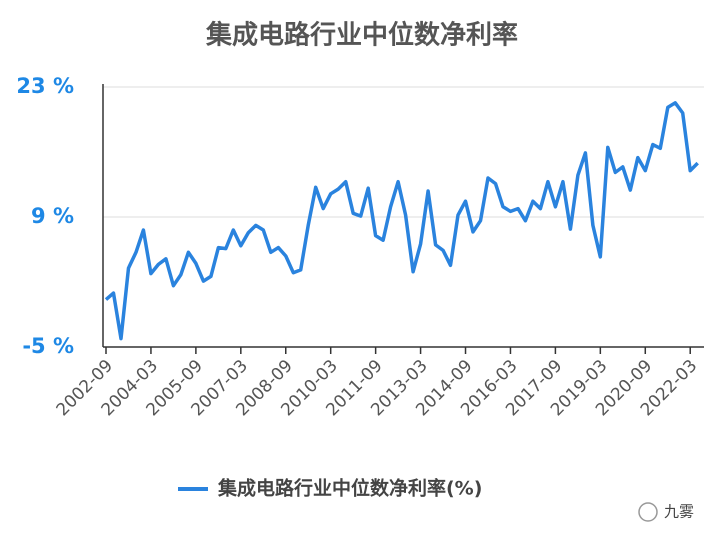  Describe the element at coordinates (349, 488) in the screenshot. I see `legend-label: 集成电路行业中位数净利率(%)` at that location.